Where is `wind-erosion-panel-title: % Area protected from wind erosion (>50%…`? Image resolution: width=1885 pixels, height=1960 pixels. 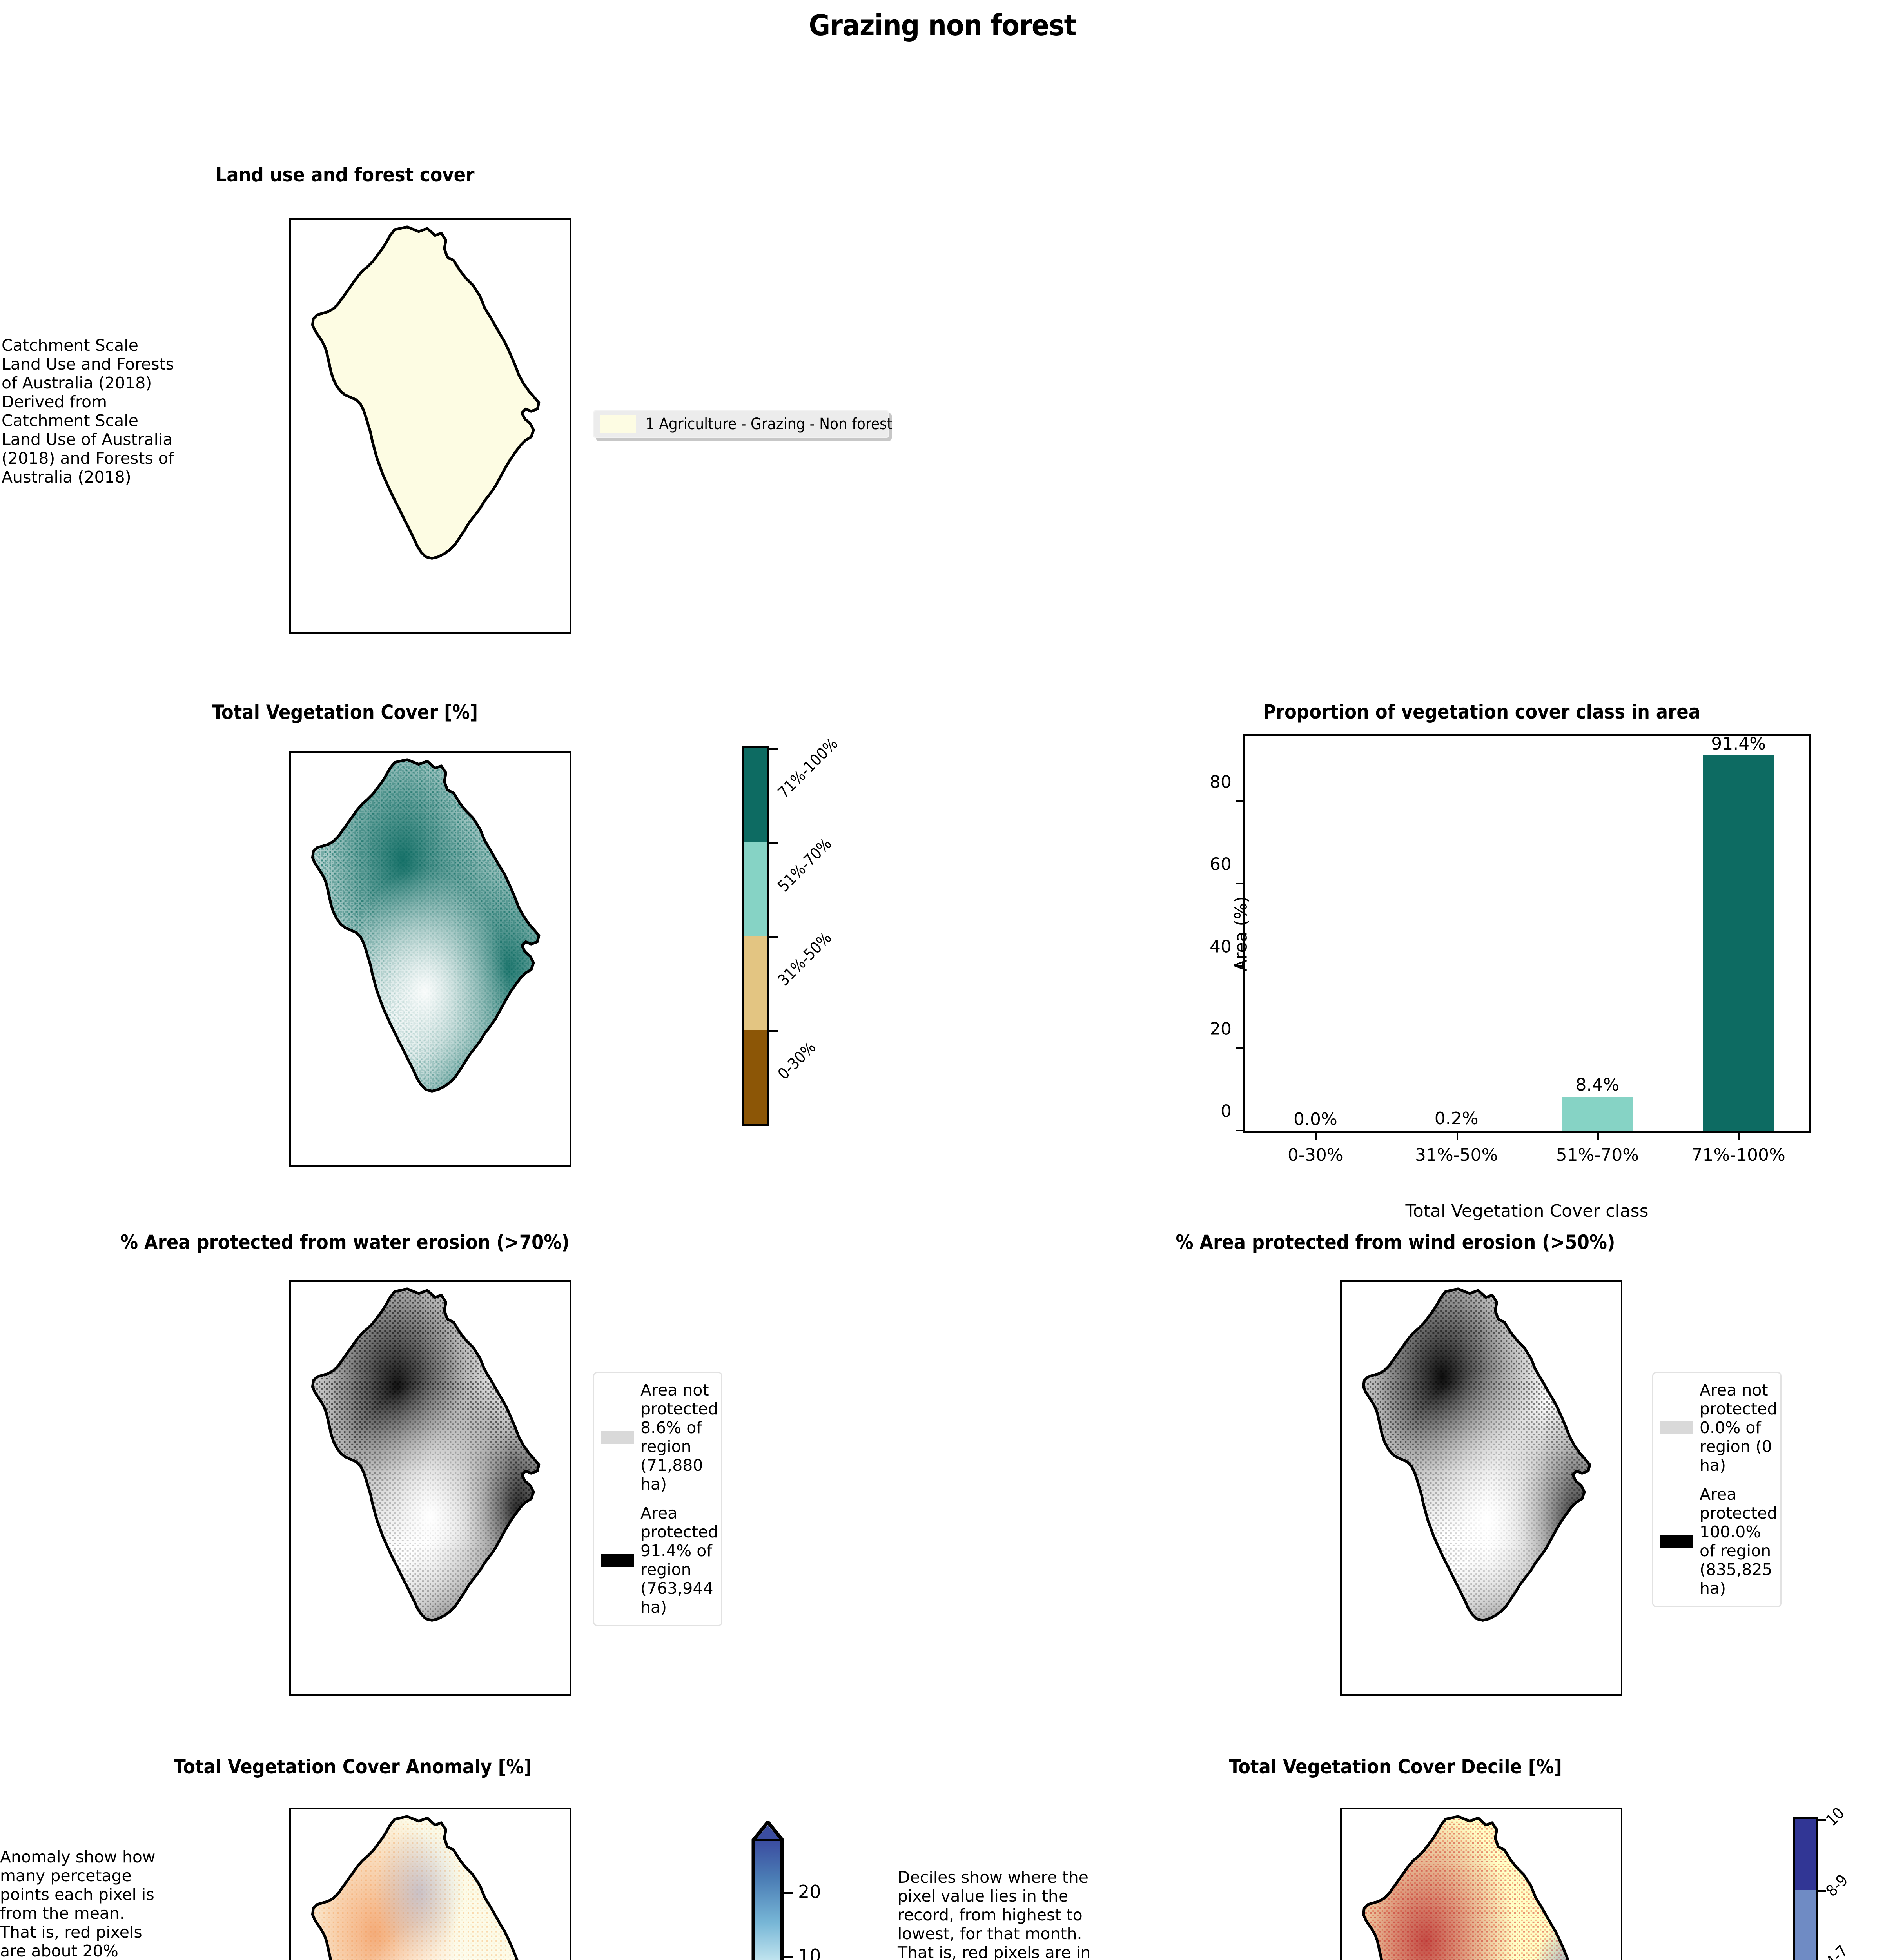 wind-erosion-panel-title: % Area protected from wind erosion (>50%… is located at coordinates (1395, 1242).